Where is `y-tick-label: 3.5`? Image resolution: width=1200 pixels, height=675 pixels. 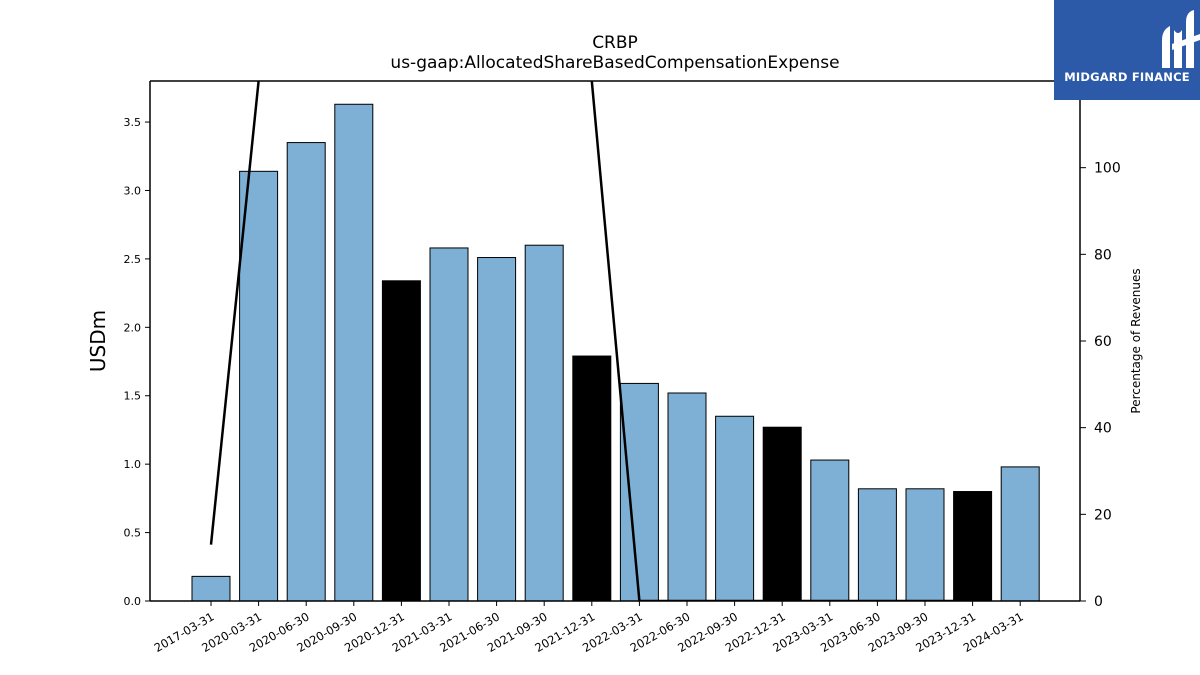
y-tick-label: 3.5 is located at coordinates (133, 122).